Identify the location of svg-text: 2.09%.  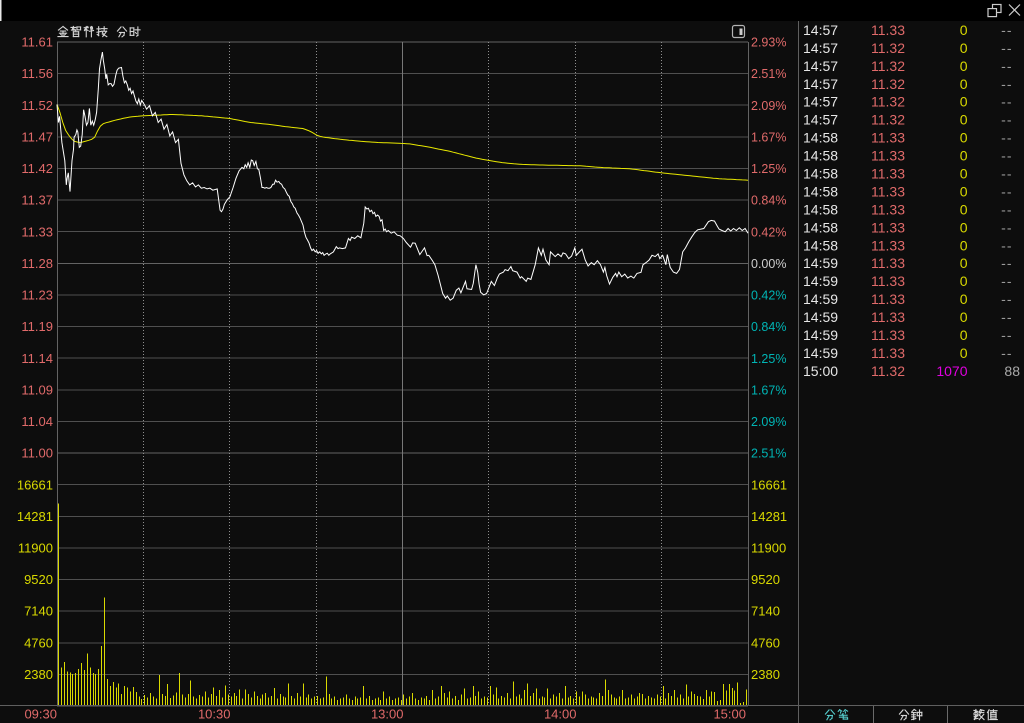
(768, 422).